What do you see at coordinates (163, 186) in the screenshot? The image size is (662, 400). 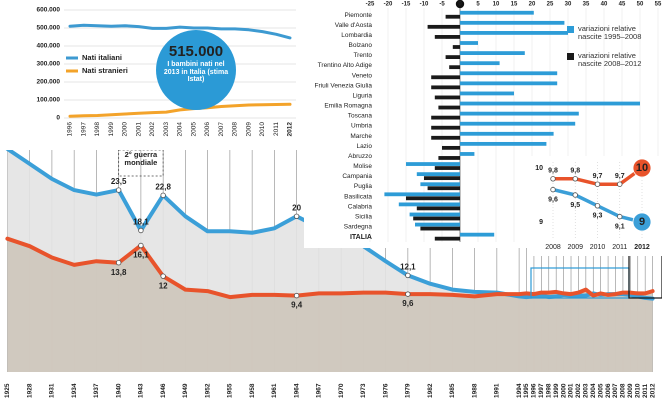 I see `value-label: 22,8` at bounding box center [163, 186].